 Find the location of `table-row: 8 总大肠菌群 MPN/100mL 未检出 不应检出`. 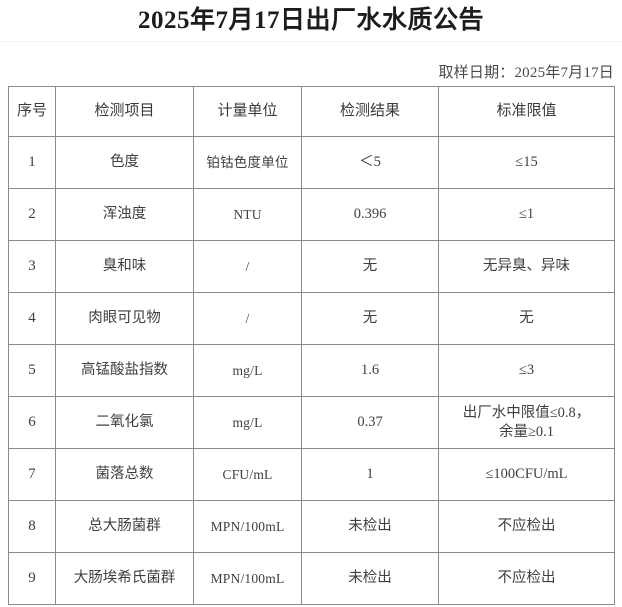

table-row: 8 总大肠菌群 MPN/100mL 未检出 不应检出 is located at coordinates (311, 526).